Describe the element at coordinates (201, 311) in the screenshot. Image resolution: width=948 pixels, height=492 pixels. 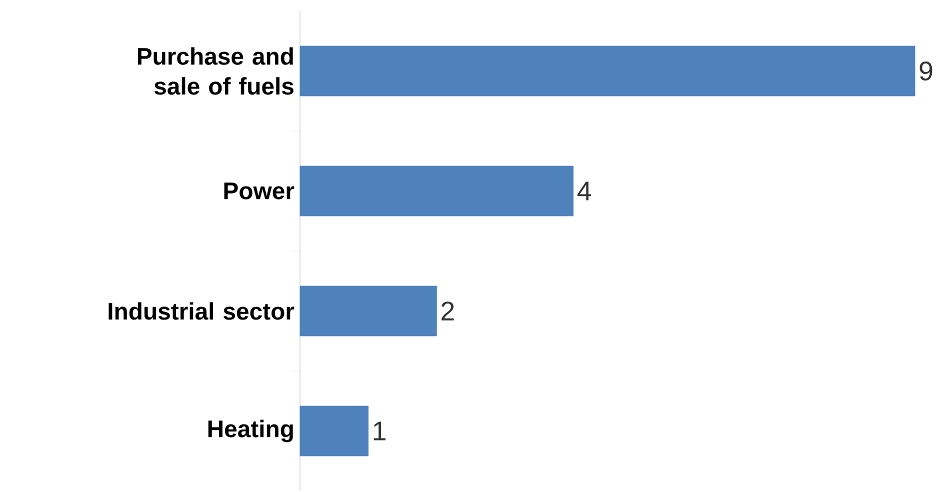
I see `y-tick-label: Industrial sector` at that location.